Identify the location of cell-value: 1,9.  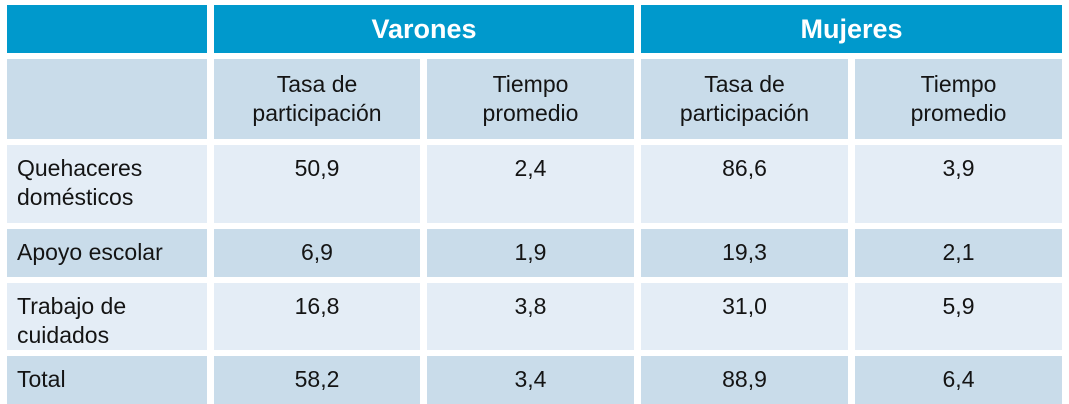
(530, 253).